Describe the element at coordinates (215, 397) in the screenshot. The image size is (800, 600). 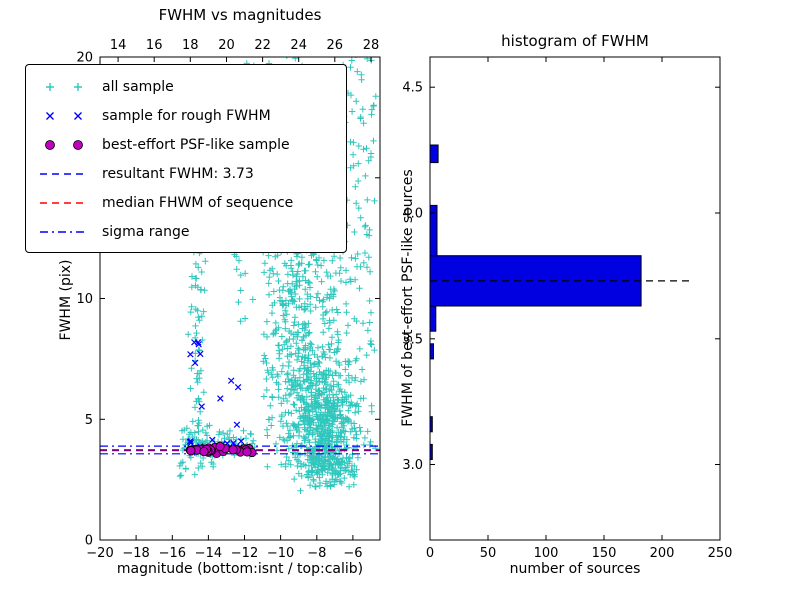
I see `rough-fwhm-points` at that location.